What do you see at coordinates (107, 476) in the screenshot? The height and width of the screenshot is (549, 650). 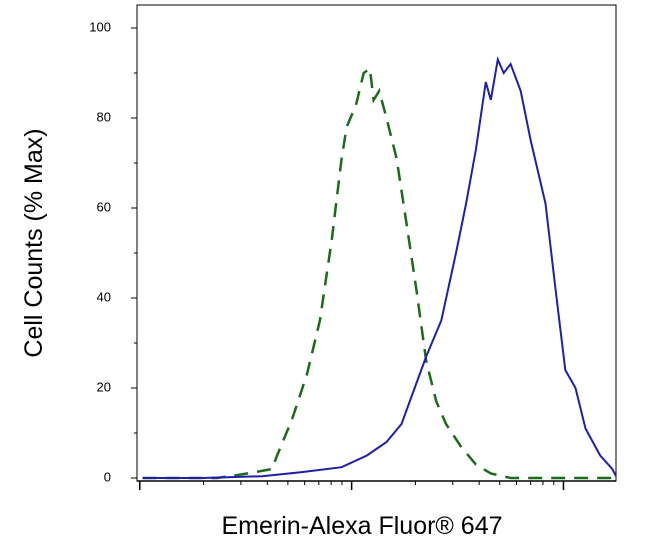 I see `y-tick-label: 0` at bounding box center [107, 476].